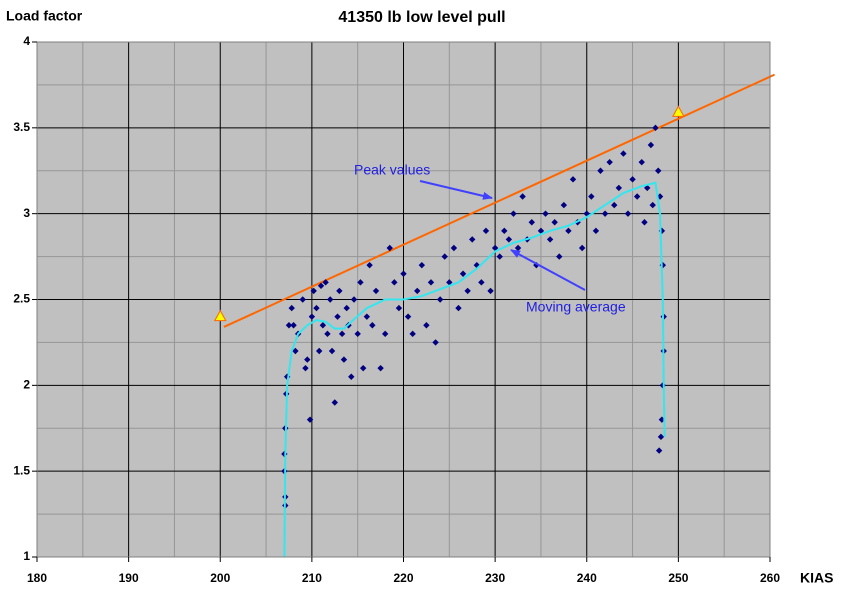 Image resolution: width=844 pixels, height=604 pixels. What do you see at coordinates (21, 470) in the screenshot?
I see `y-tick-label: 1.5` at bounding box center [21, 470].